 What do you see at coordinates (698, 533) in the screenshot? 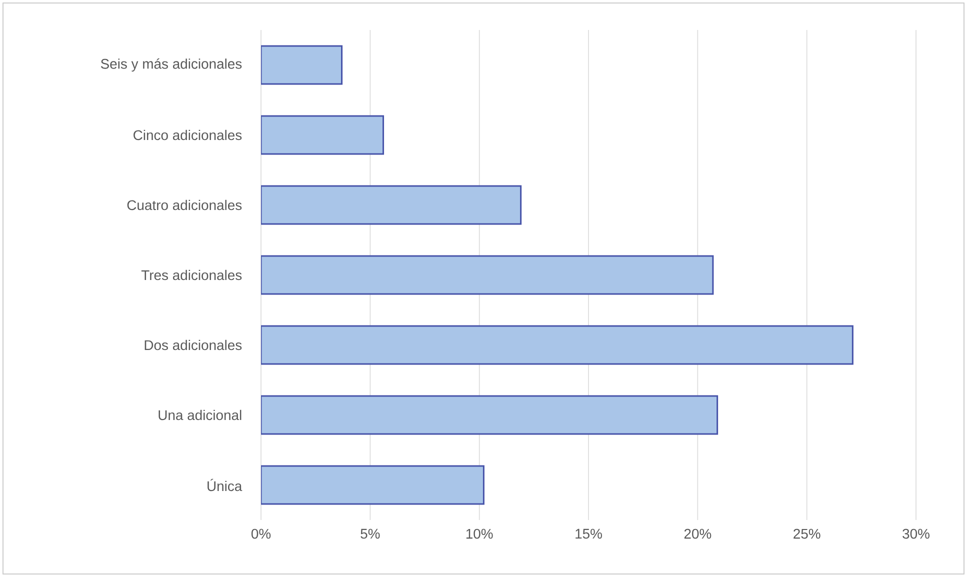
I see `x-tick-label: 20%` at bounding box center [698, 533].